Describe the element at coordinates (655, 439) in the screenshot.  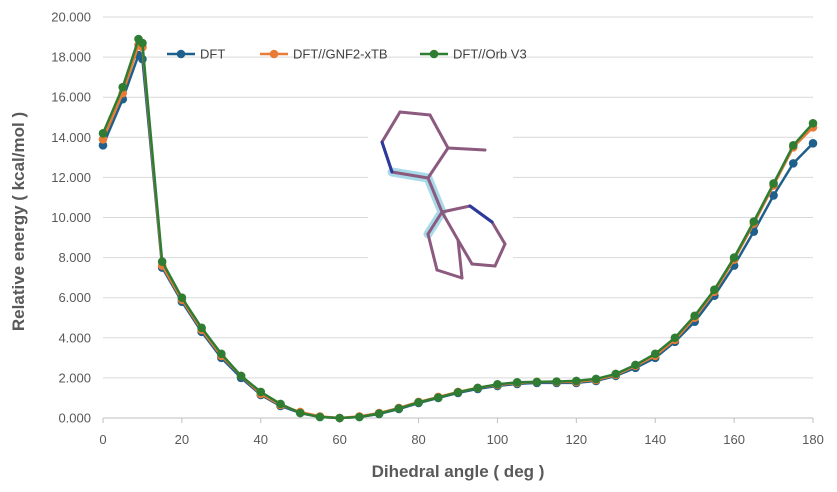
I see `x-tick-label: 140` at that location.